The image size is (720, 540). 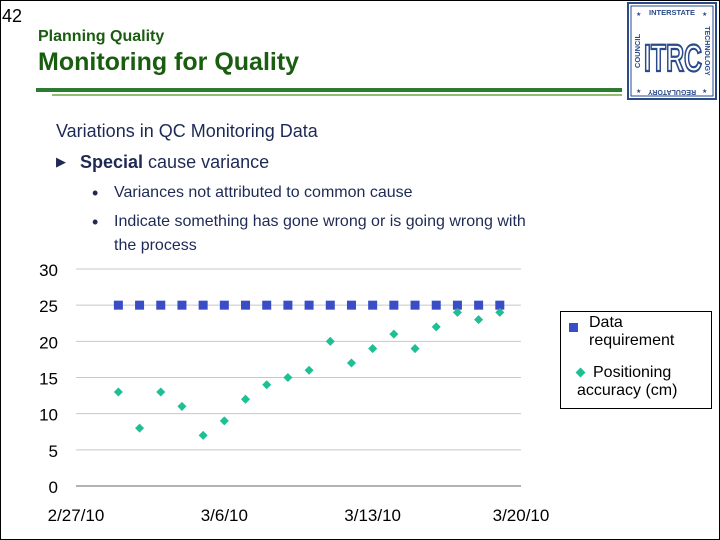 What do you see at coordinates (636, 360) in the screenshot?
I see `chart-legend: Data requirement Positioning accuracy (cm)` at bounding box center [636, 360].